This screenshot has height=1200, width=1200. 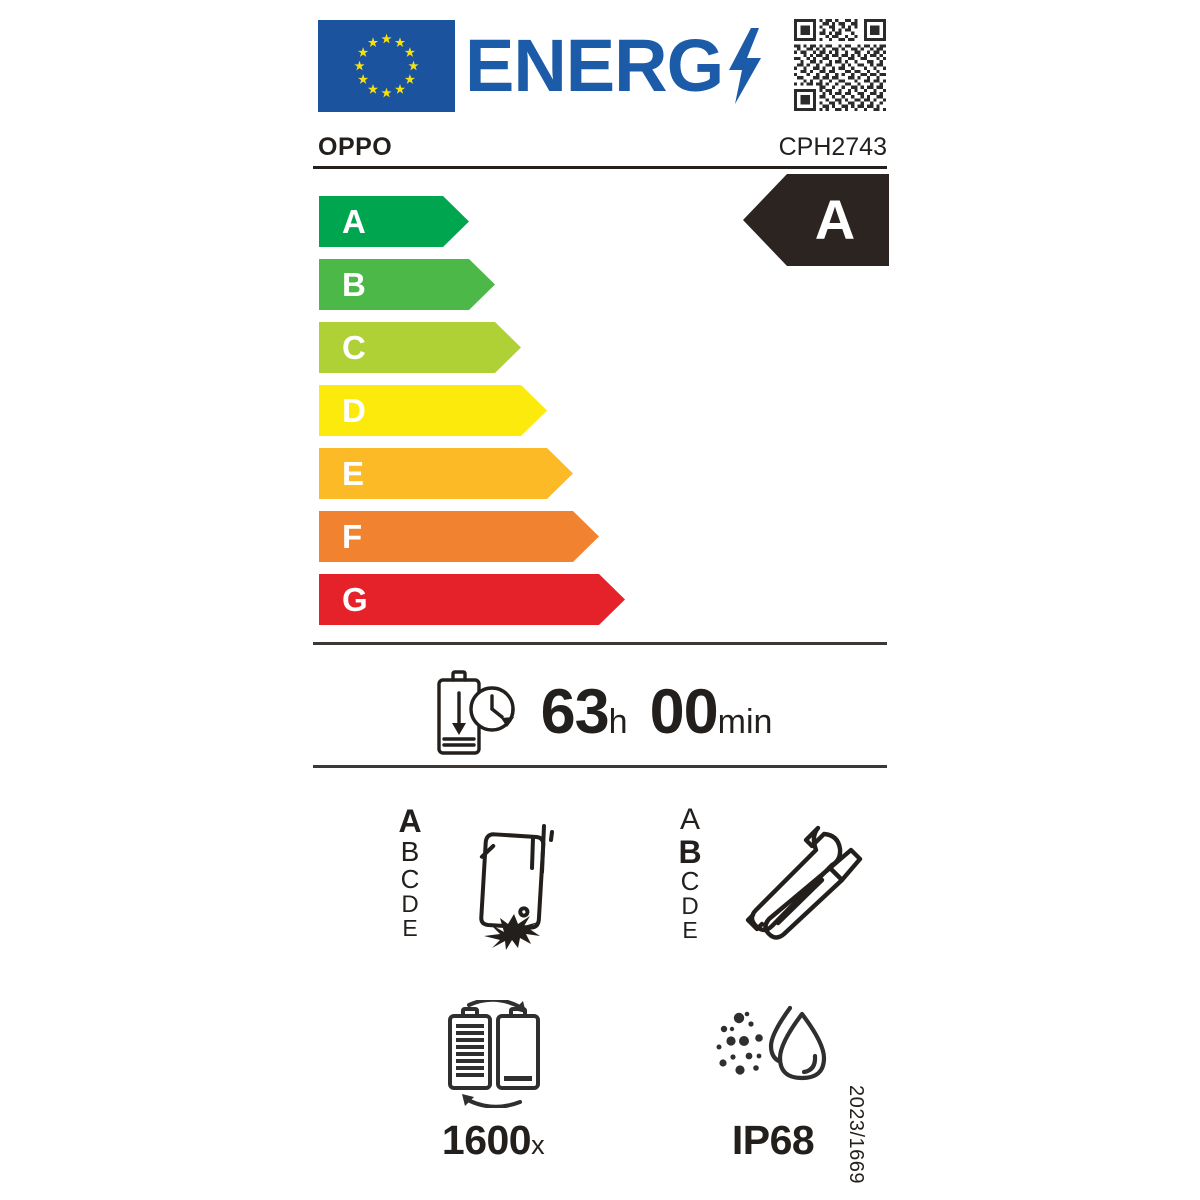 I want to click on regulation-reference: 2023/1669, so click(x=857, y=1140).